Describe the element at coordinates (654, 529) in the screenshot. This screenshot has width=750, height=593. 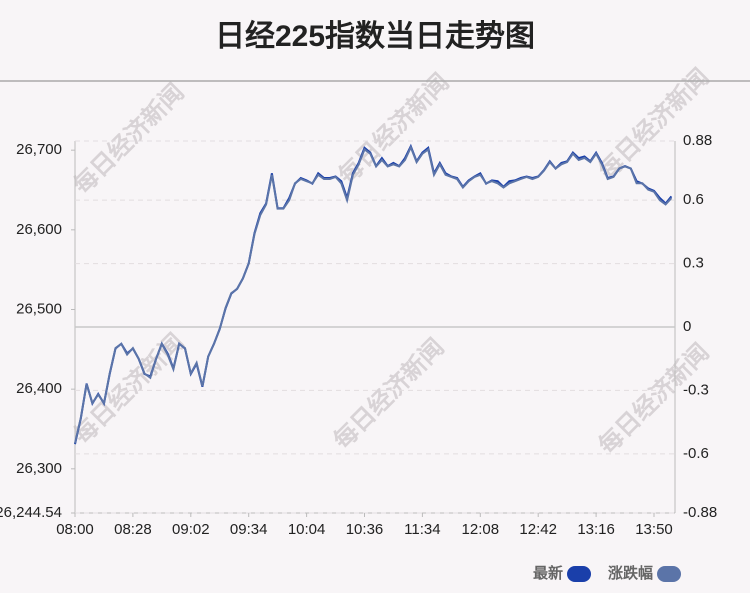
I see `x-tick-label: 13:50` at that location.